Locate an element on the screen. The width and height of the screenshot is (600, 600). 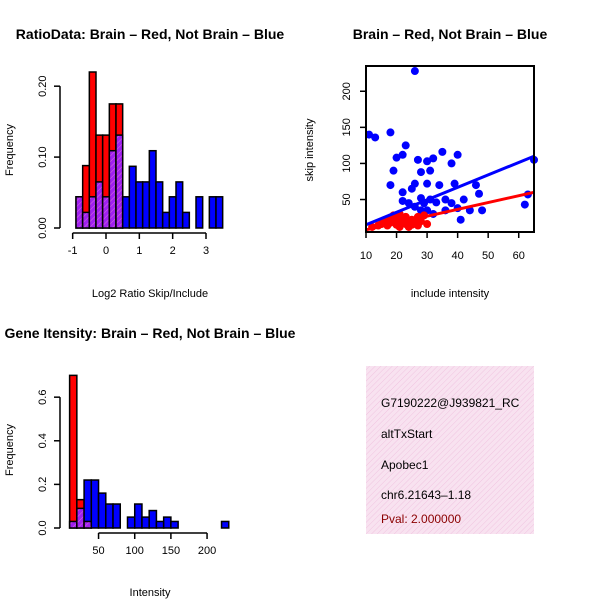
scatter-y-tick-label: 200 is located at coordinates (347, 91).